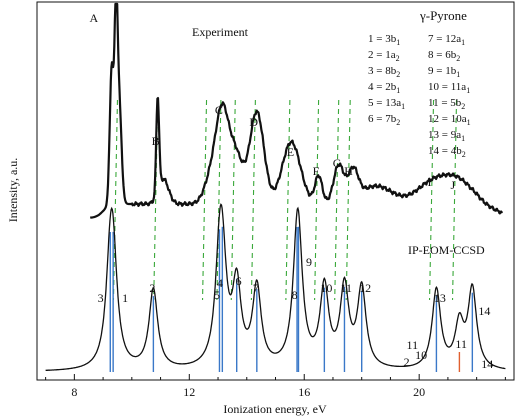 The height and width of the screenshot is (420, 516). Describe the element at coordinates (13, 190) in the screenshot. I see `y-axis-label: Intensity, a.u.` at that location.